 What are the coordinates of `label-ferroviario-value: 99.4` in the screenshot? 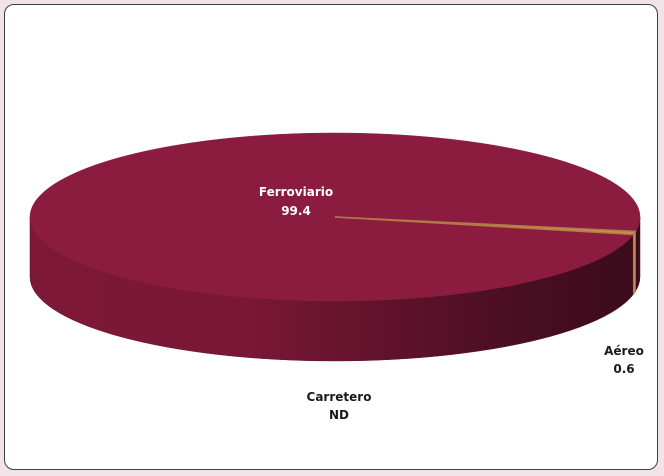 It's located at (296, 211).